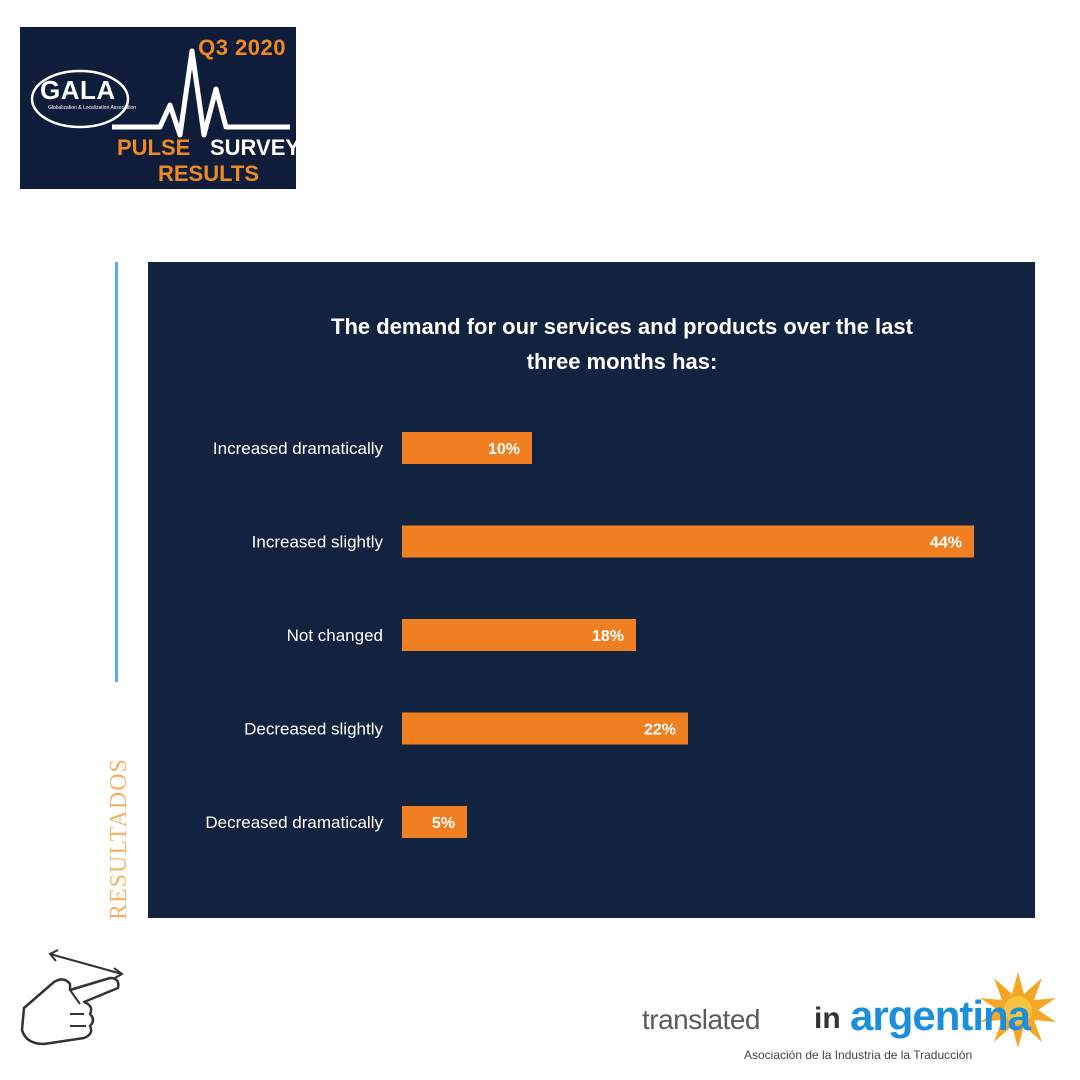 This screenshot has height=1080, width=1080. I want to click on bar-value-label: 22%, so click(660, 730).